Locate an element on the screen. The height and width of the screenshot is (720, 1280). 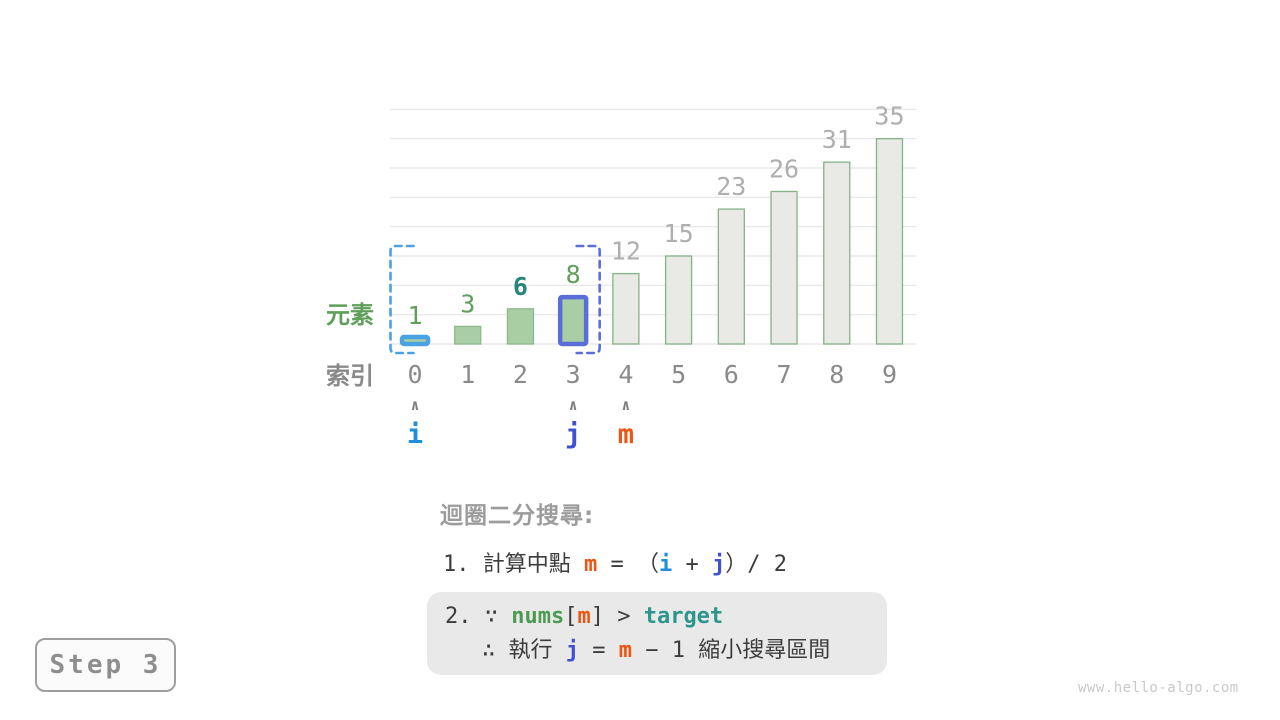
index-label: 3 is located at coordinates (573, 374).